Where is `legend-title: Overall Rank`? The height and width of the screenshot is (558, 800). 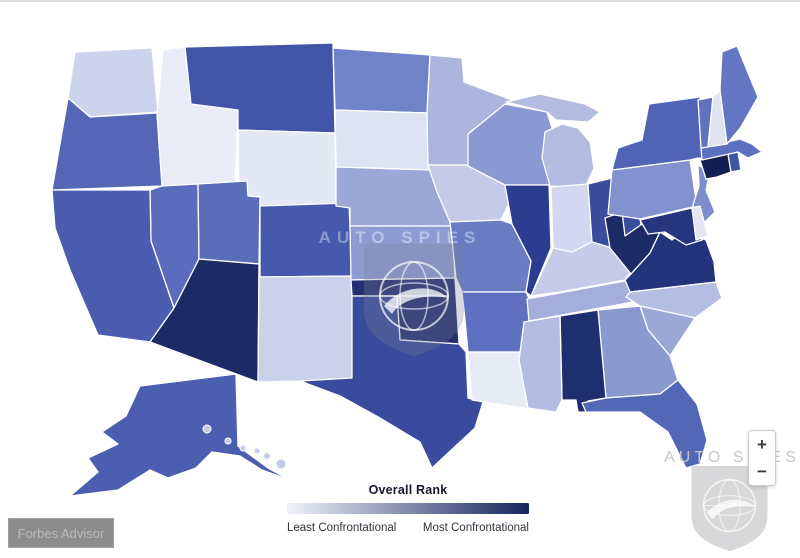
legend-title: Overall Rank is located at coordinates (408, 490).